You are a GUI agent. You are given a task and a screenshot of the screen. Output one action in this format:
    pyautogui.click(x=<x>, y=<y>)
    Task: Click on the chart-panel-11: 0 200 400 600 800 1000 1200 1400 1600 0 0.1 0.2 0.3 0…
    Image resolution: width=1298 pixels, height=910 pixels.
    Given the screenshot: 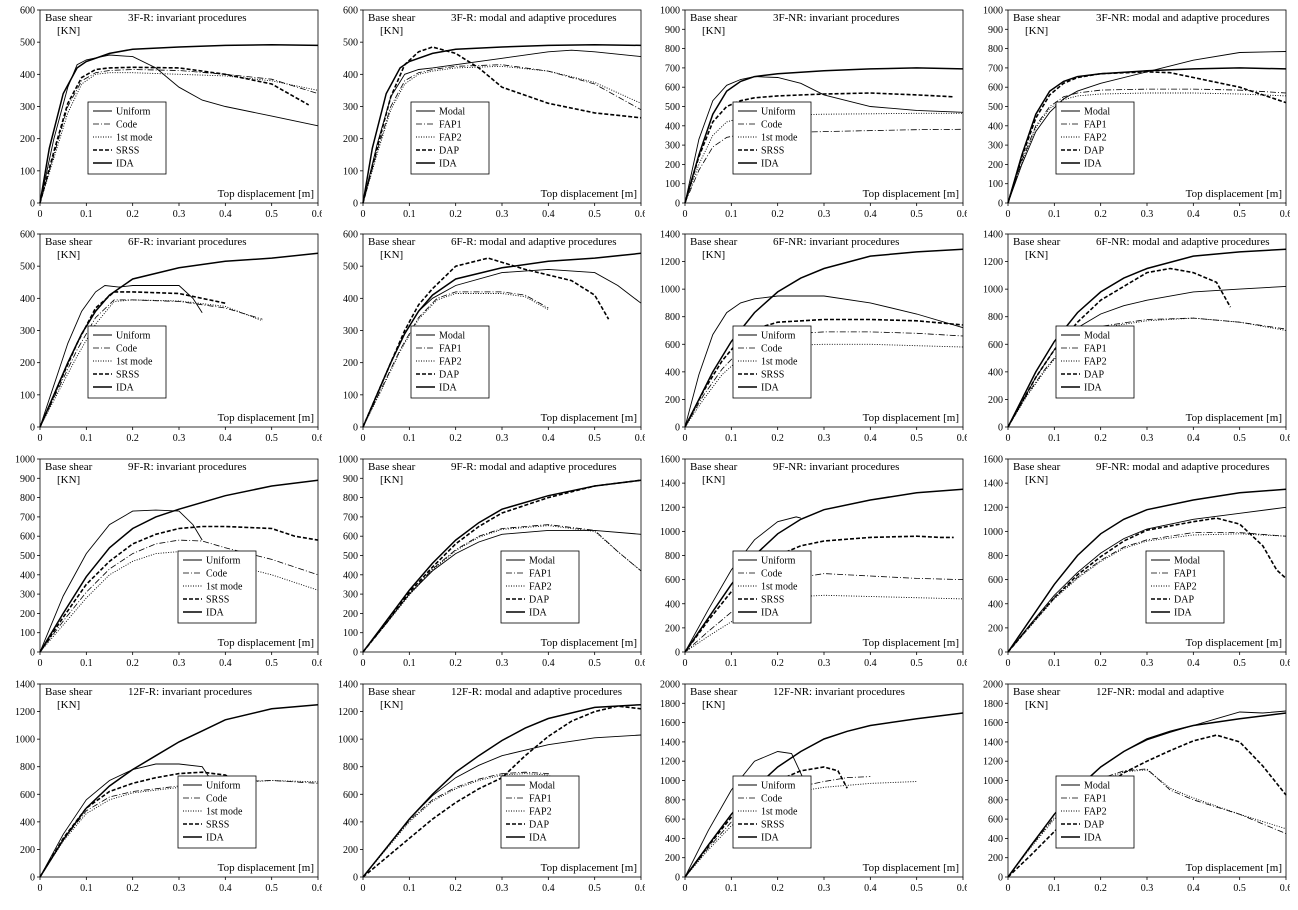 What is the action you would take?
    pyautogui.click(x=813, y=562)
    